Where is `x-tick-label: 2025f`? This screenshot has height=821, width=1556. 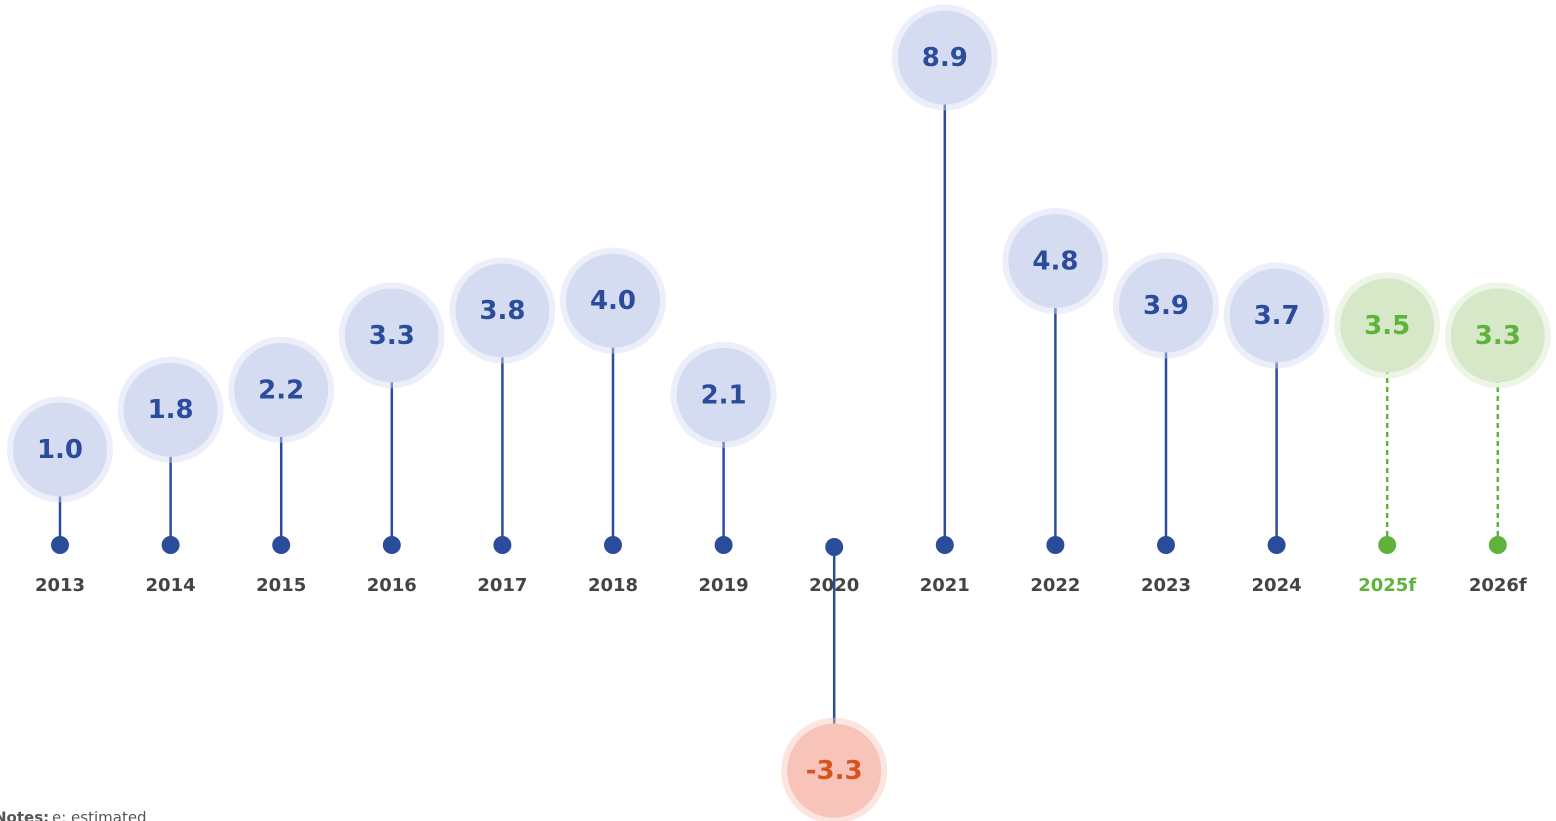
x-tick-label: 2025f is located at coordinates (1387, 585).